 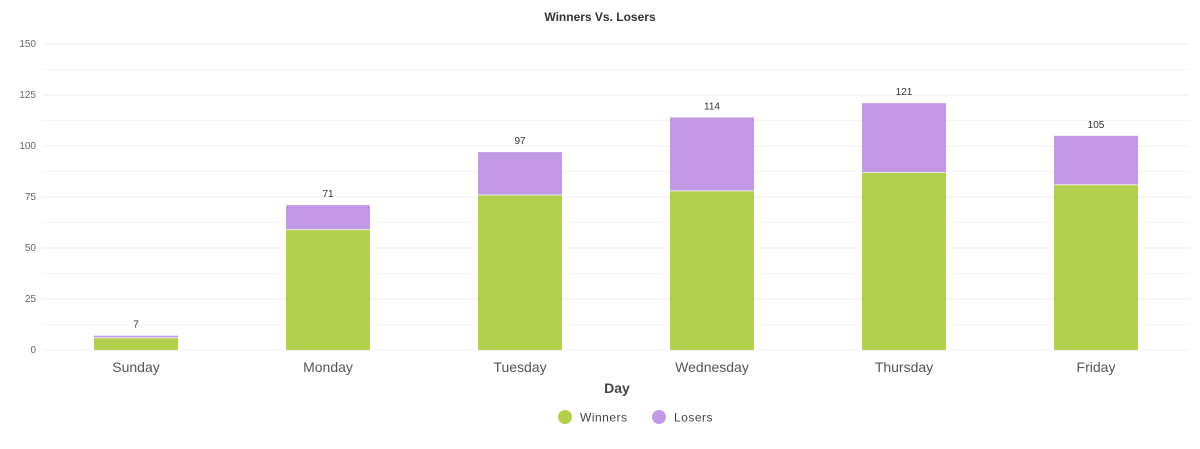 I want to click on bar-losers-wednesday, so click(x=712, y=154).